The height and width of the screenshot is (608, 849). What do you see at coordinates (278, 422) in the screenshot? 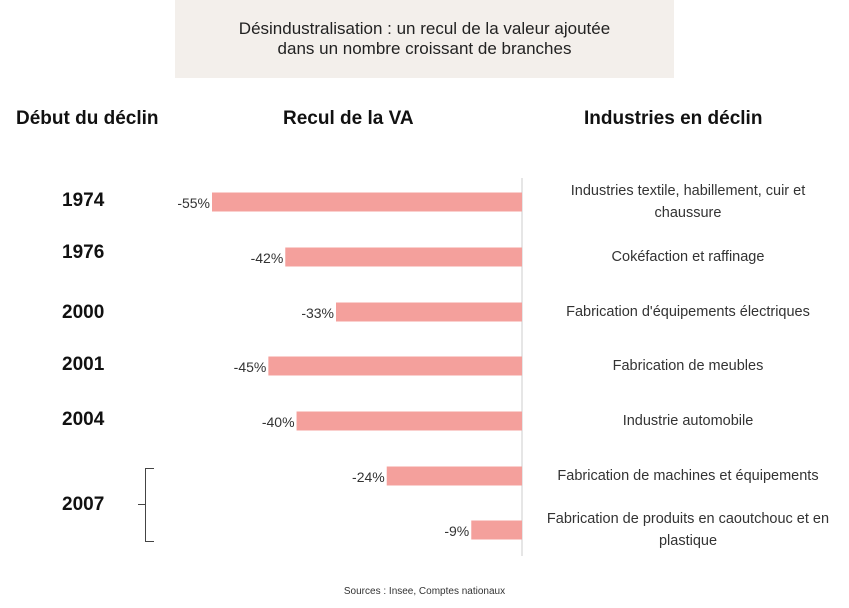
I see `bar-value-label-4: -40%` at bounding box center [278, 422].